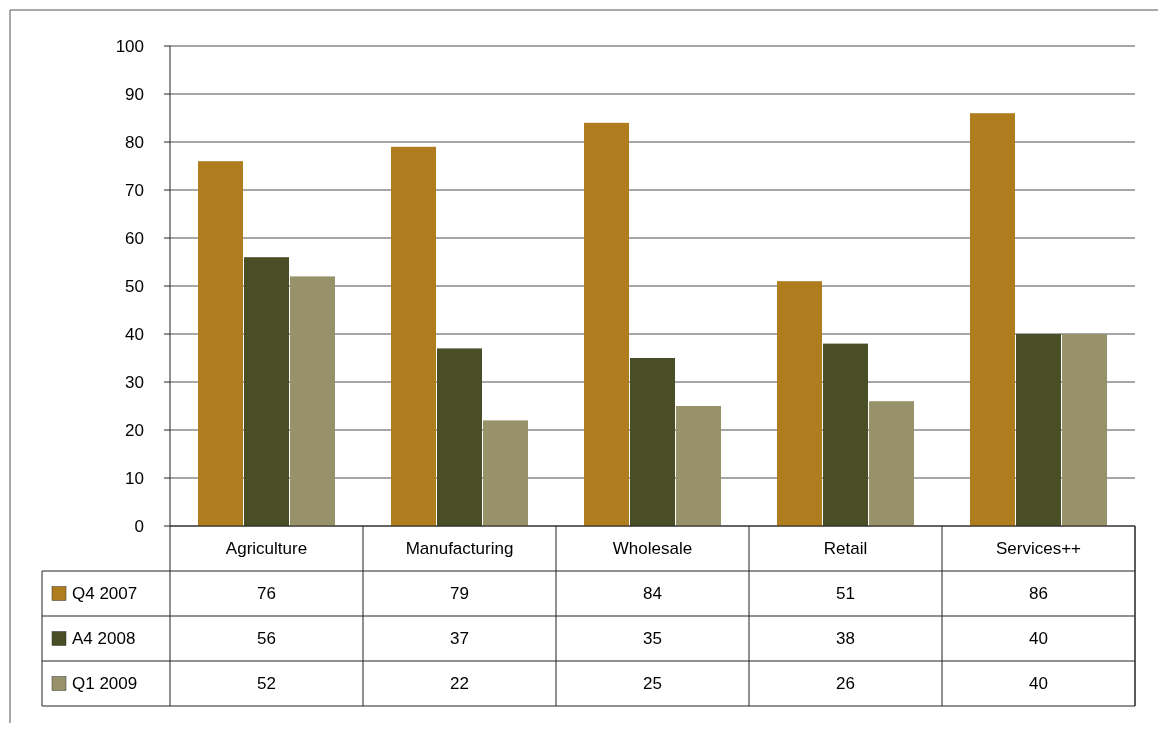  Describe the element at coordinates (134, 334) in the screenshot. I see `y-tick-label: 40` at that location.